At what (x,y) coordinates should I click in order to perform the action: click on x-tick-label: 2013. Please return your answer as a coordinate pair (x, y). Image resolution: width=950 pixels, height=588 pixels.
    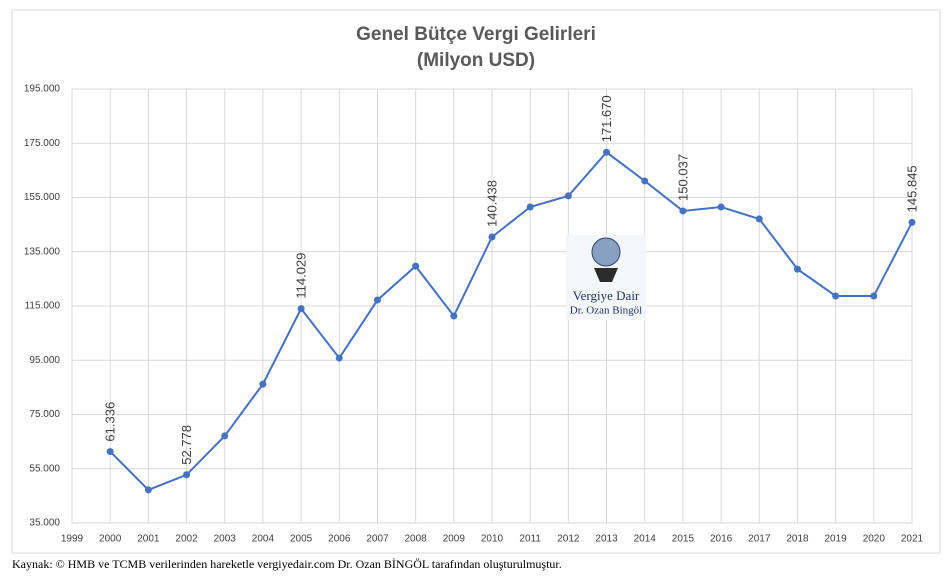
    Looking at the image, I should click on (606, 539).